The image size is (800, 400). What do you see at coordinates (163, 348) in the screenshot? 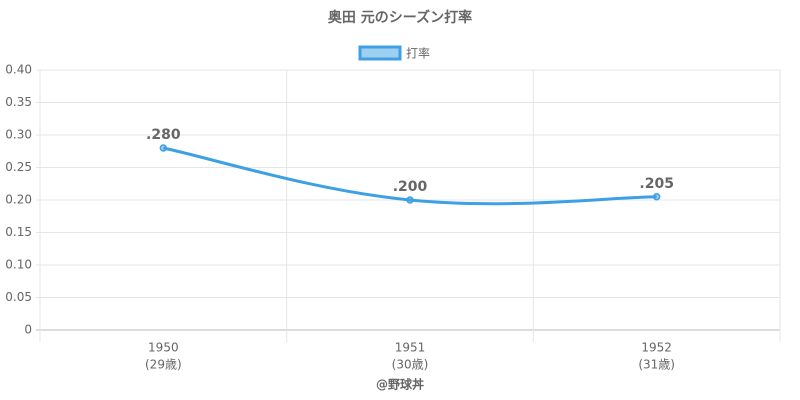
I see `x-tick-label: 1950` at bounding box center [163, 348].